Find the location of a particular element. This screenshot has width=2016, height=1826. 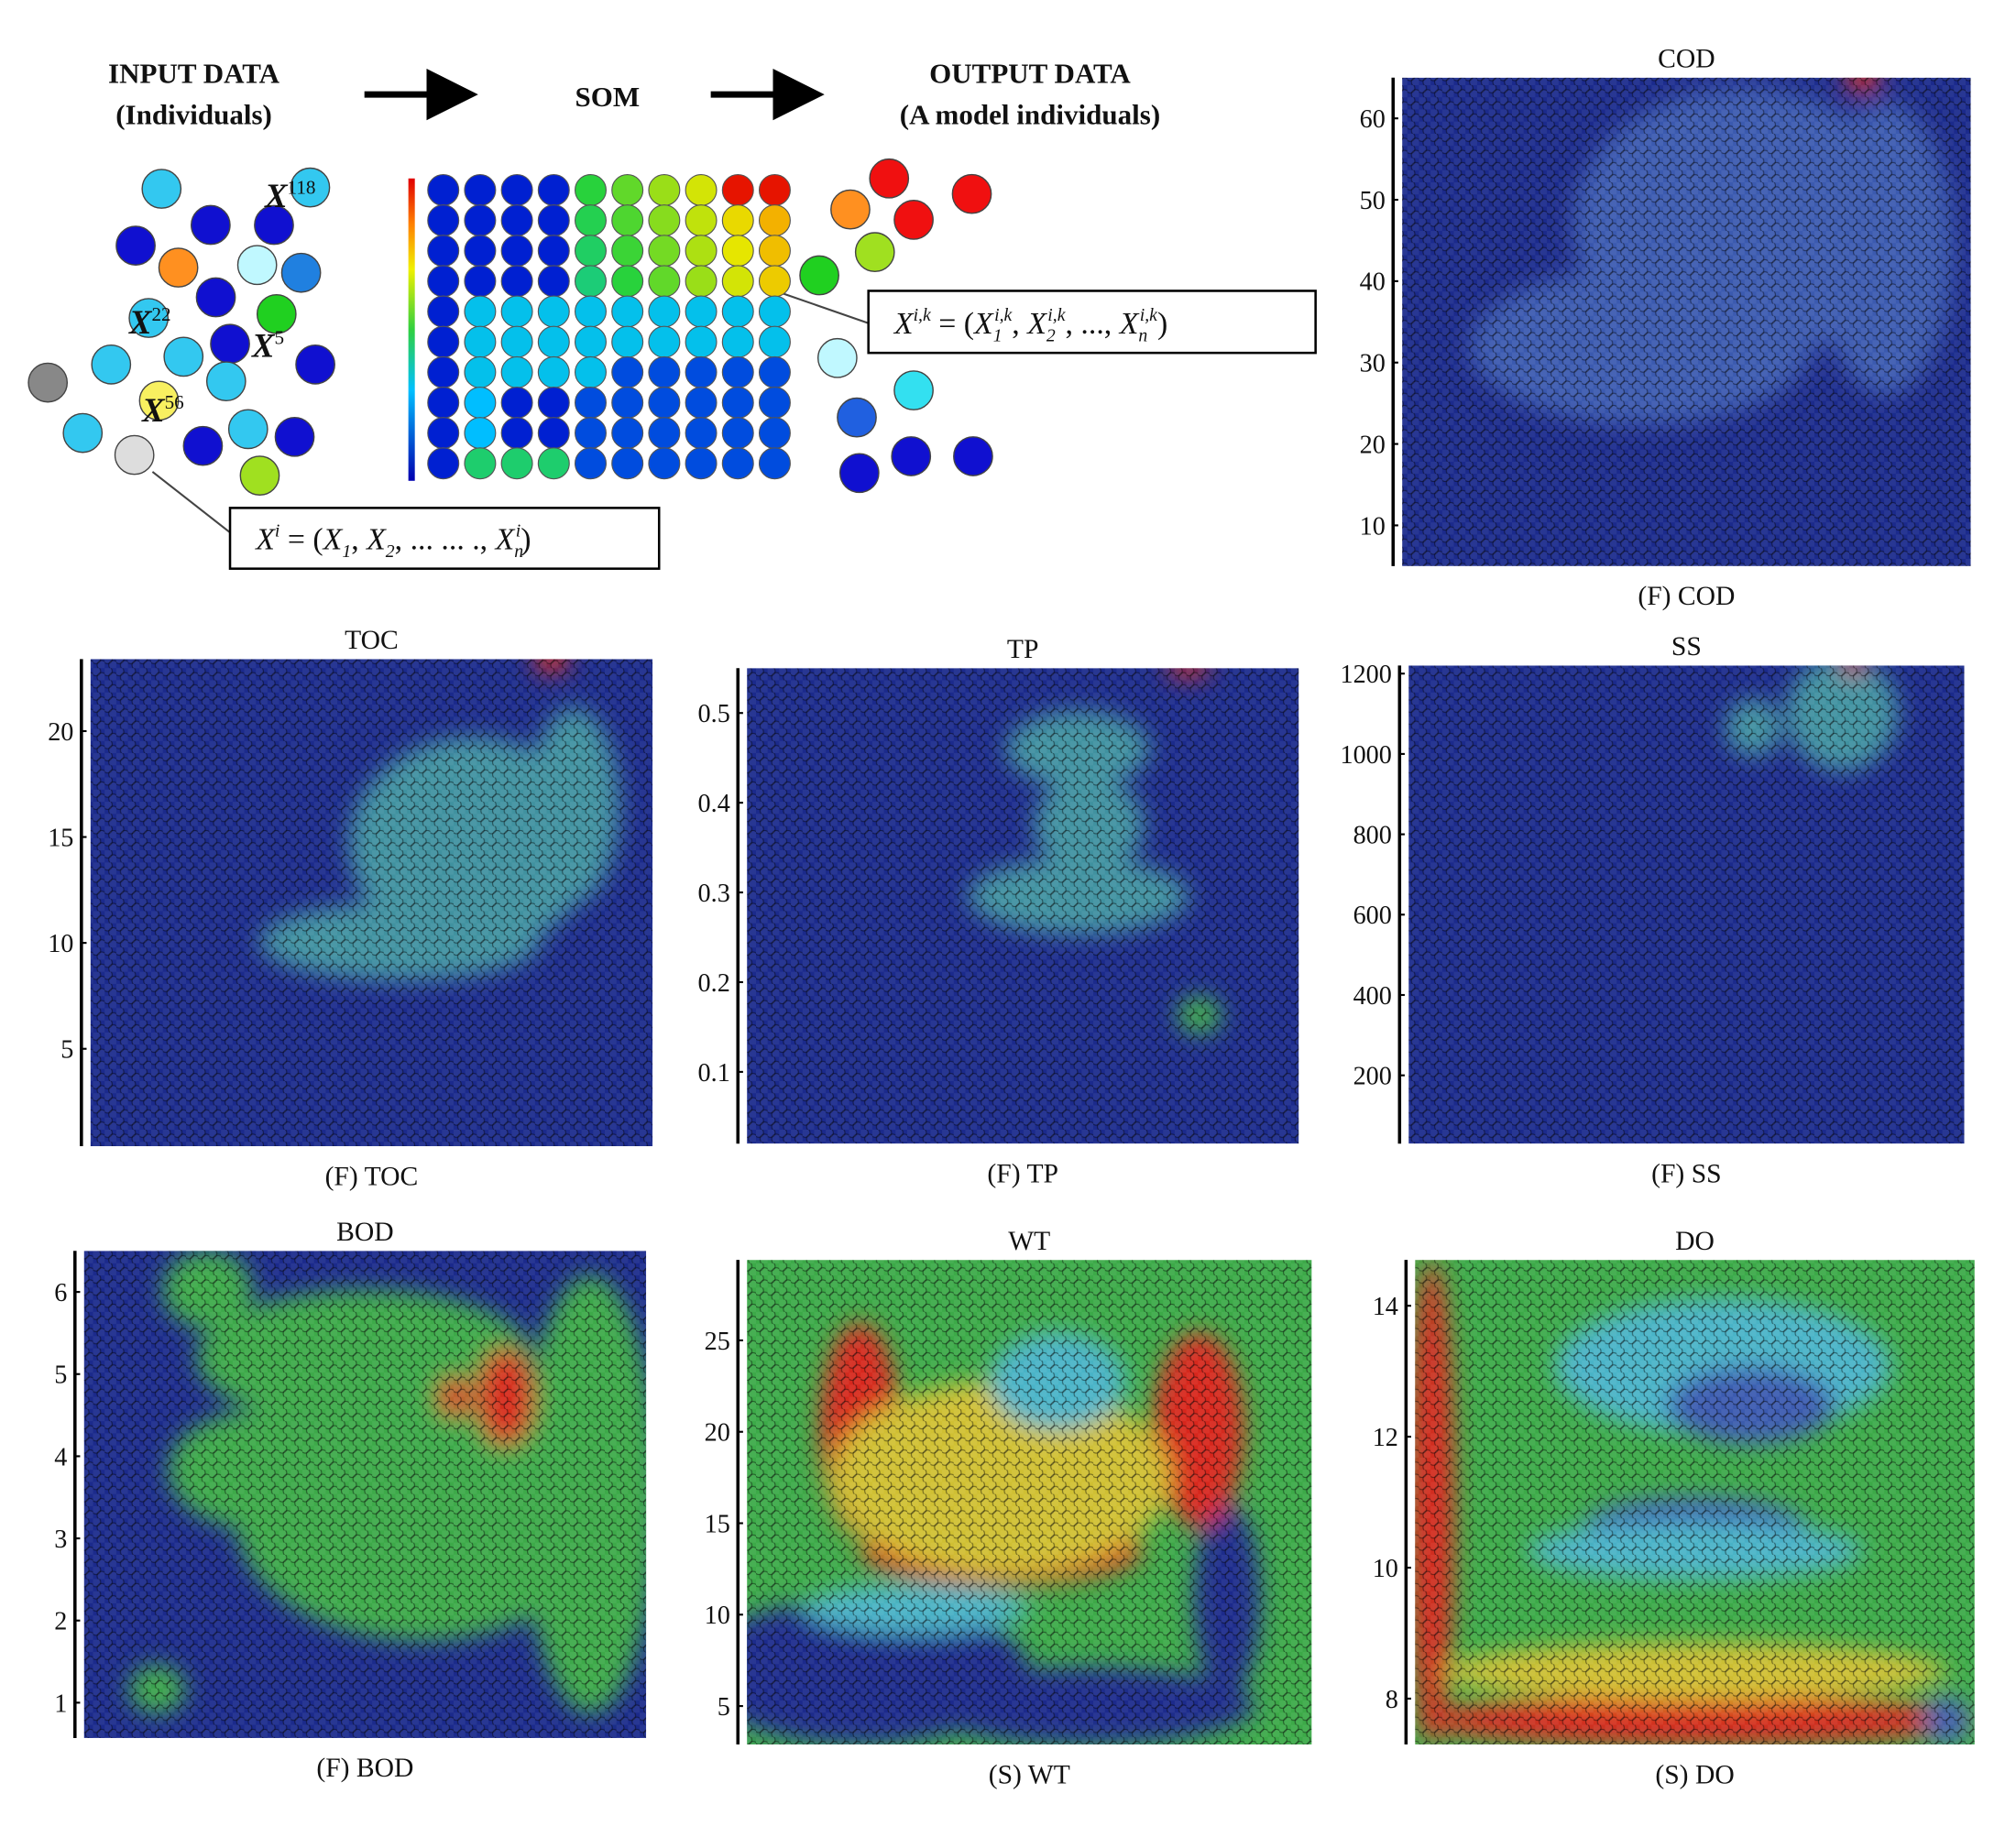

y-tick-label: 5 is located at coordinates (724, 1707).